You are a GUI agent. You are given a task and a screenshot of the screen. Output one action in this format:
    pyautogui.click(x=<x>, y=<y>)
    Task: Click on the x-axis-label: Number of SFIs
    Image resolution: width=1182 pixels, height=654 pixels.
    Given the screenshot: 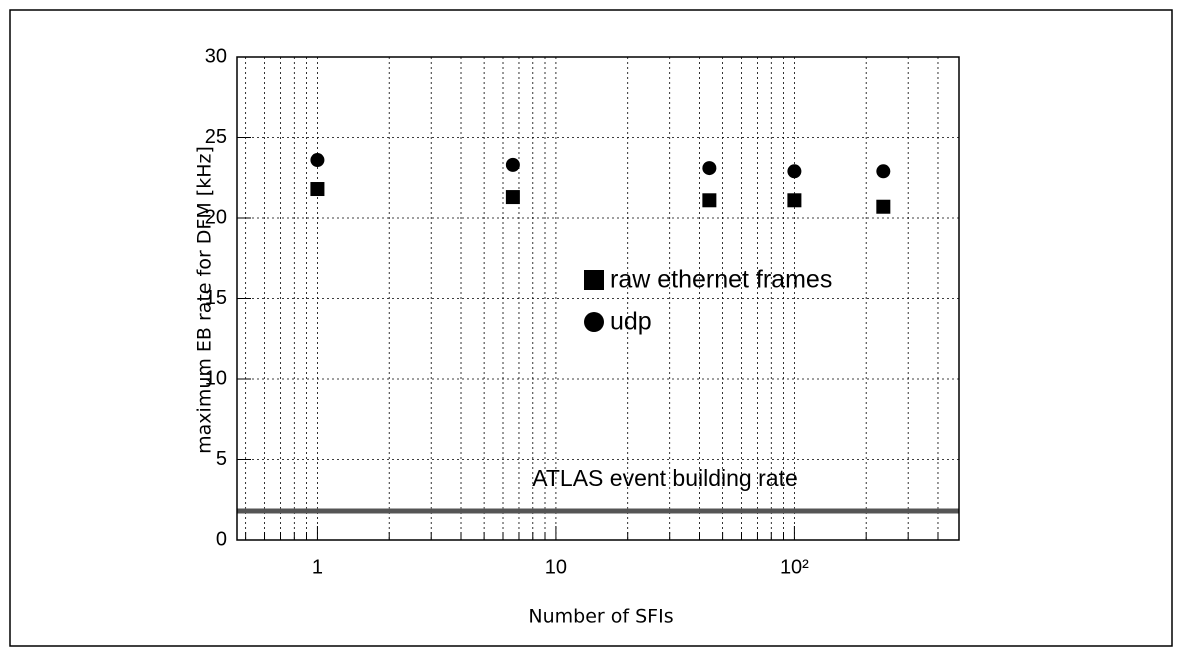 What is the action you would take?
    pyautogui.click(x=600, y=617)
    